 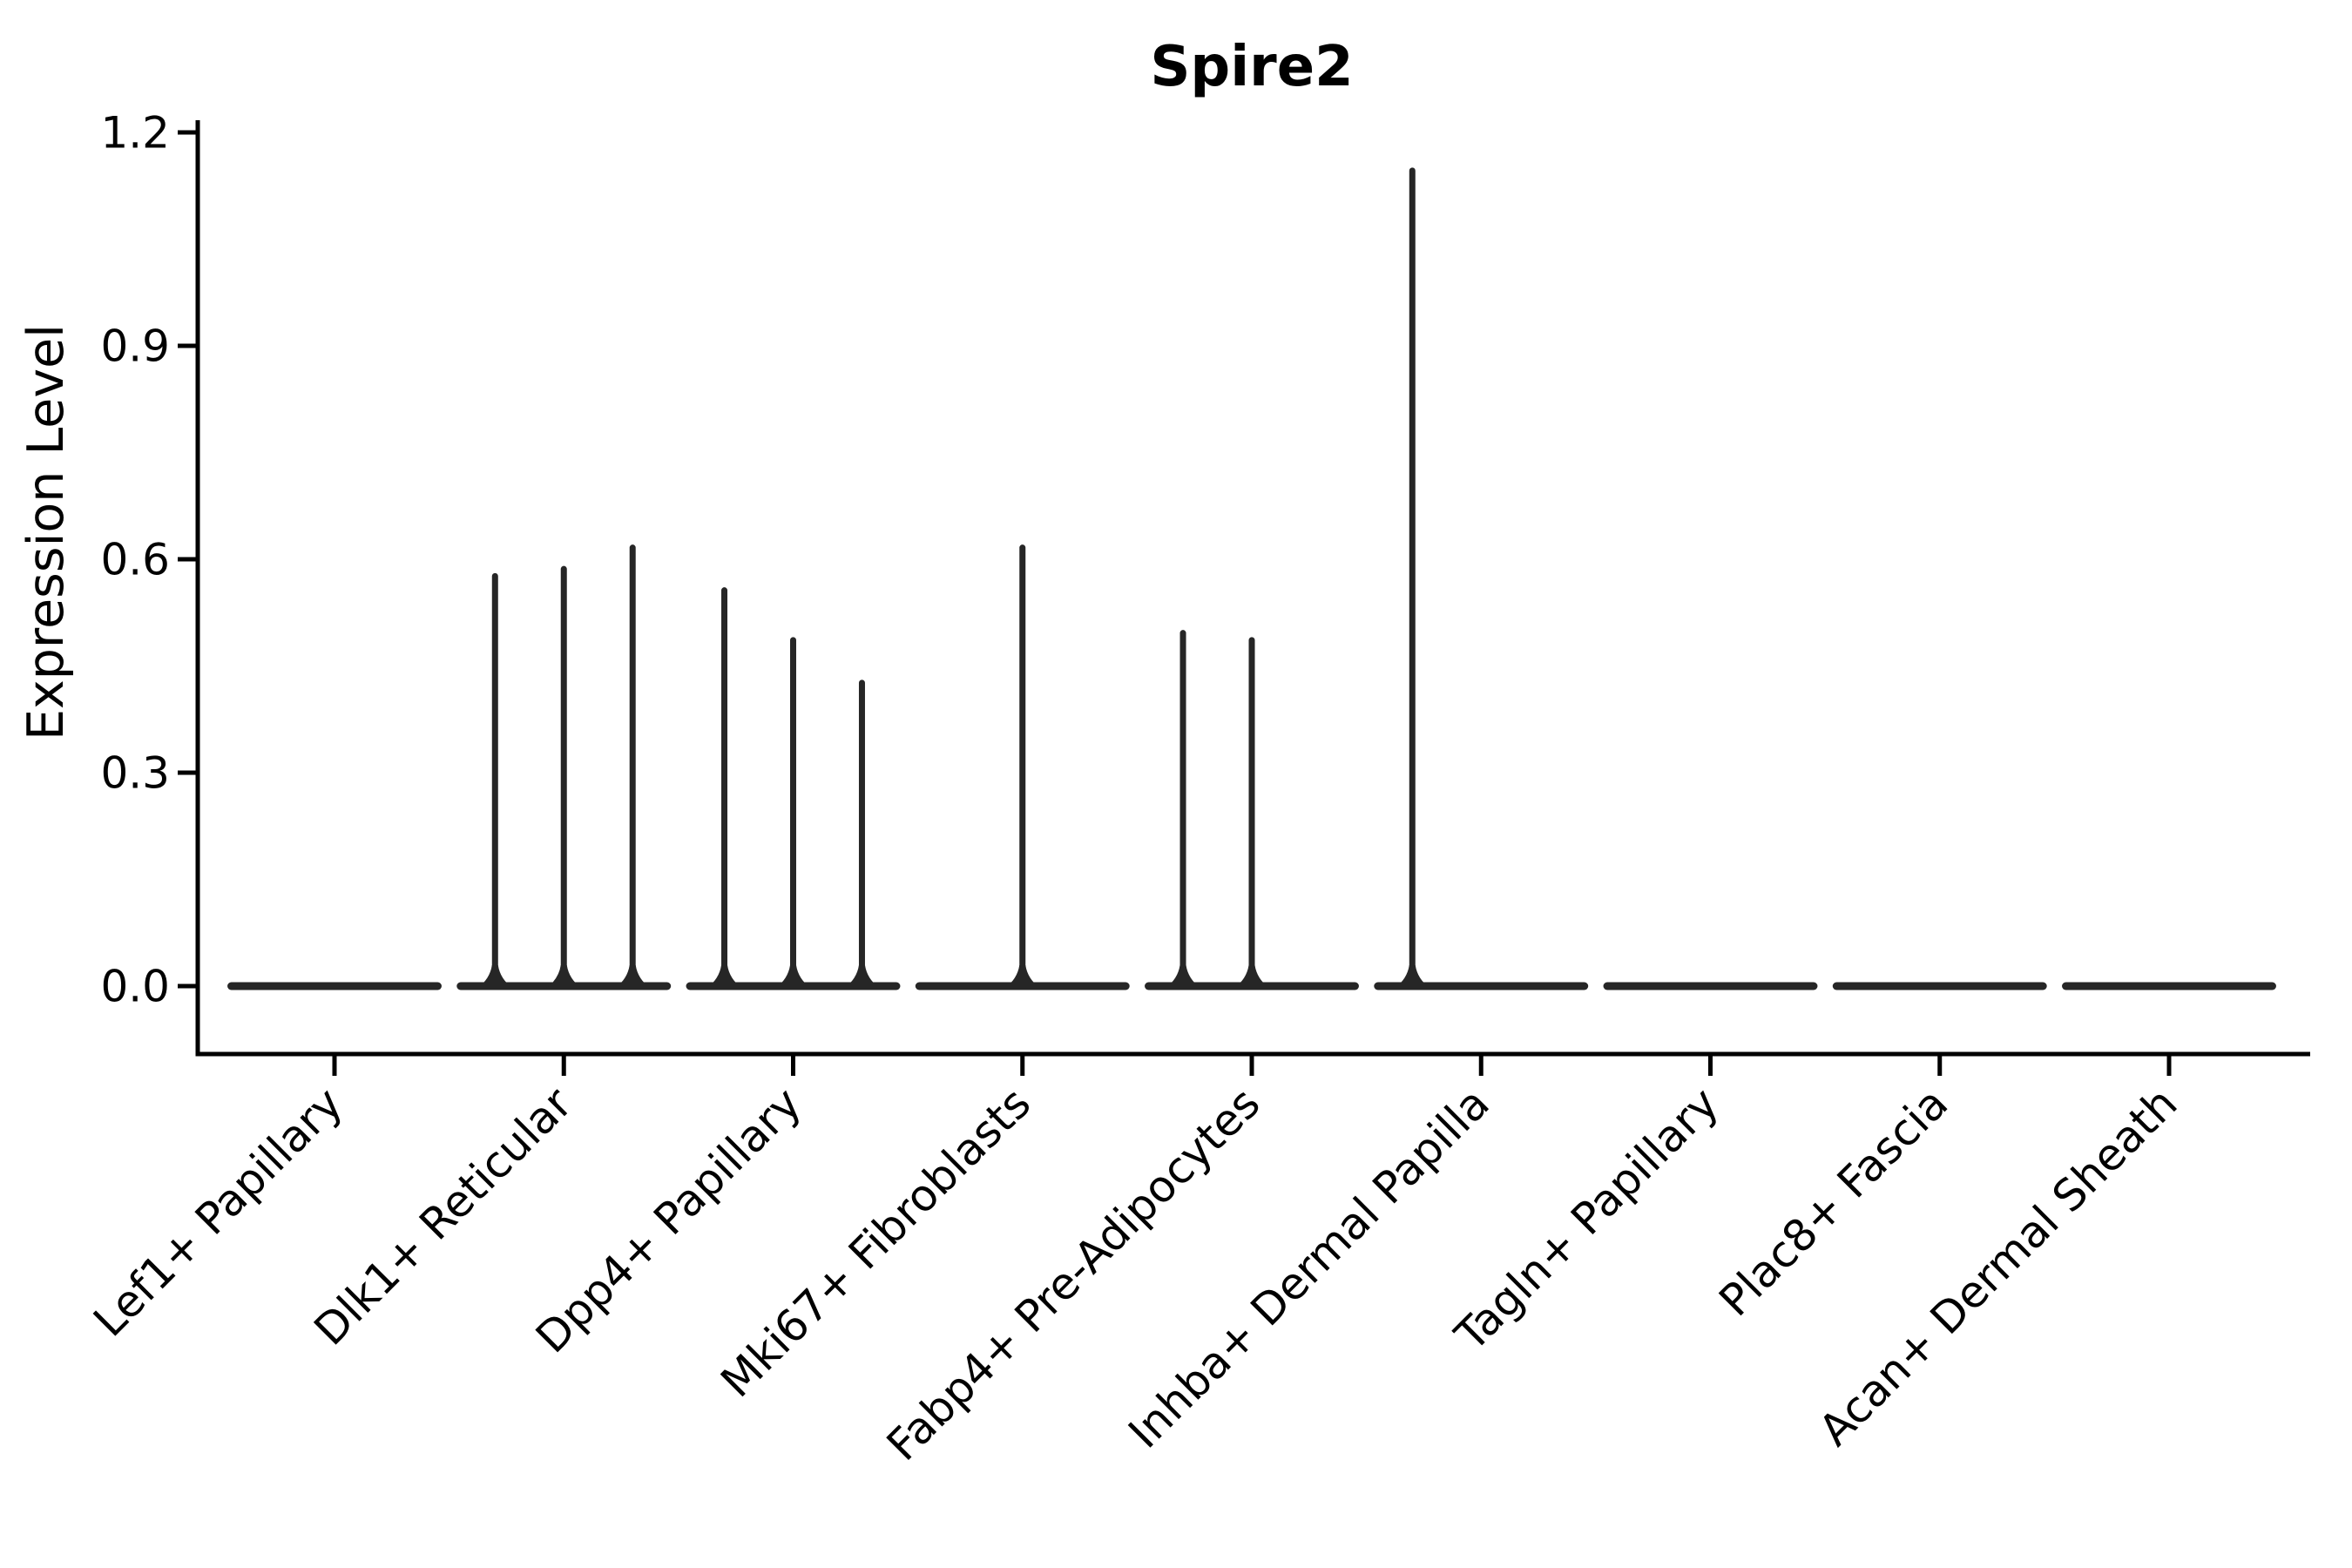 I want to click on y-tick-label: 0.3, so click(x=135, y=772).